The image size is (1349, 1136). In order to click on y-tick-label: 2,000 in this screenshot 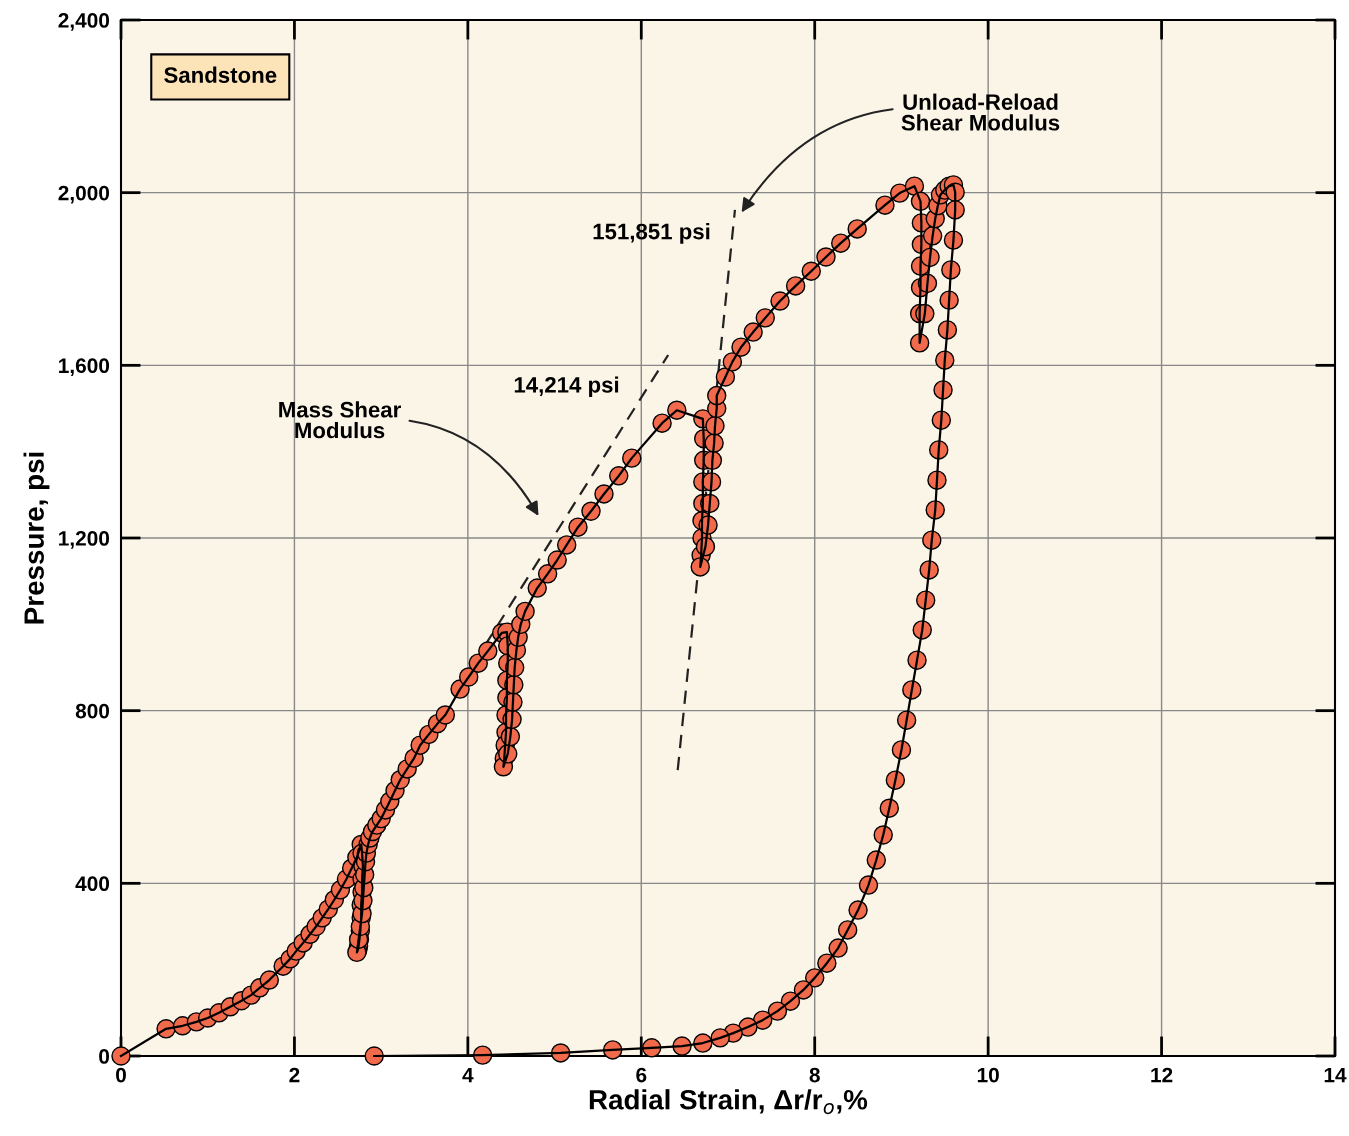, I will do `click(84, 194)`.